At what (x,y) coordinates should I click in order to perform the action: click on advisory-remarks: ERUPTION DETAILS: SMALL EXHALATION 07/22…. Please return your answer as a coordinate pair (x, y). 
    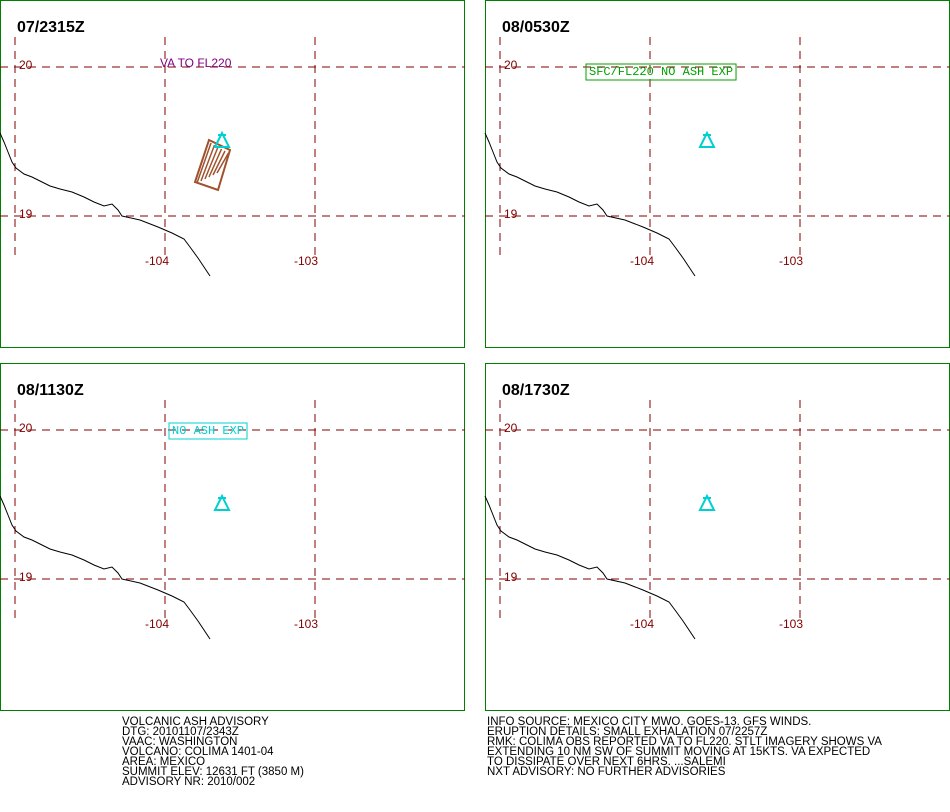
    Looking at the image, I should click on (627, 732).